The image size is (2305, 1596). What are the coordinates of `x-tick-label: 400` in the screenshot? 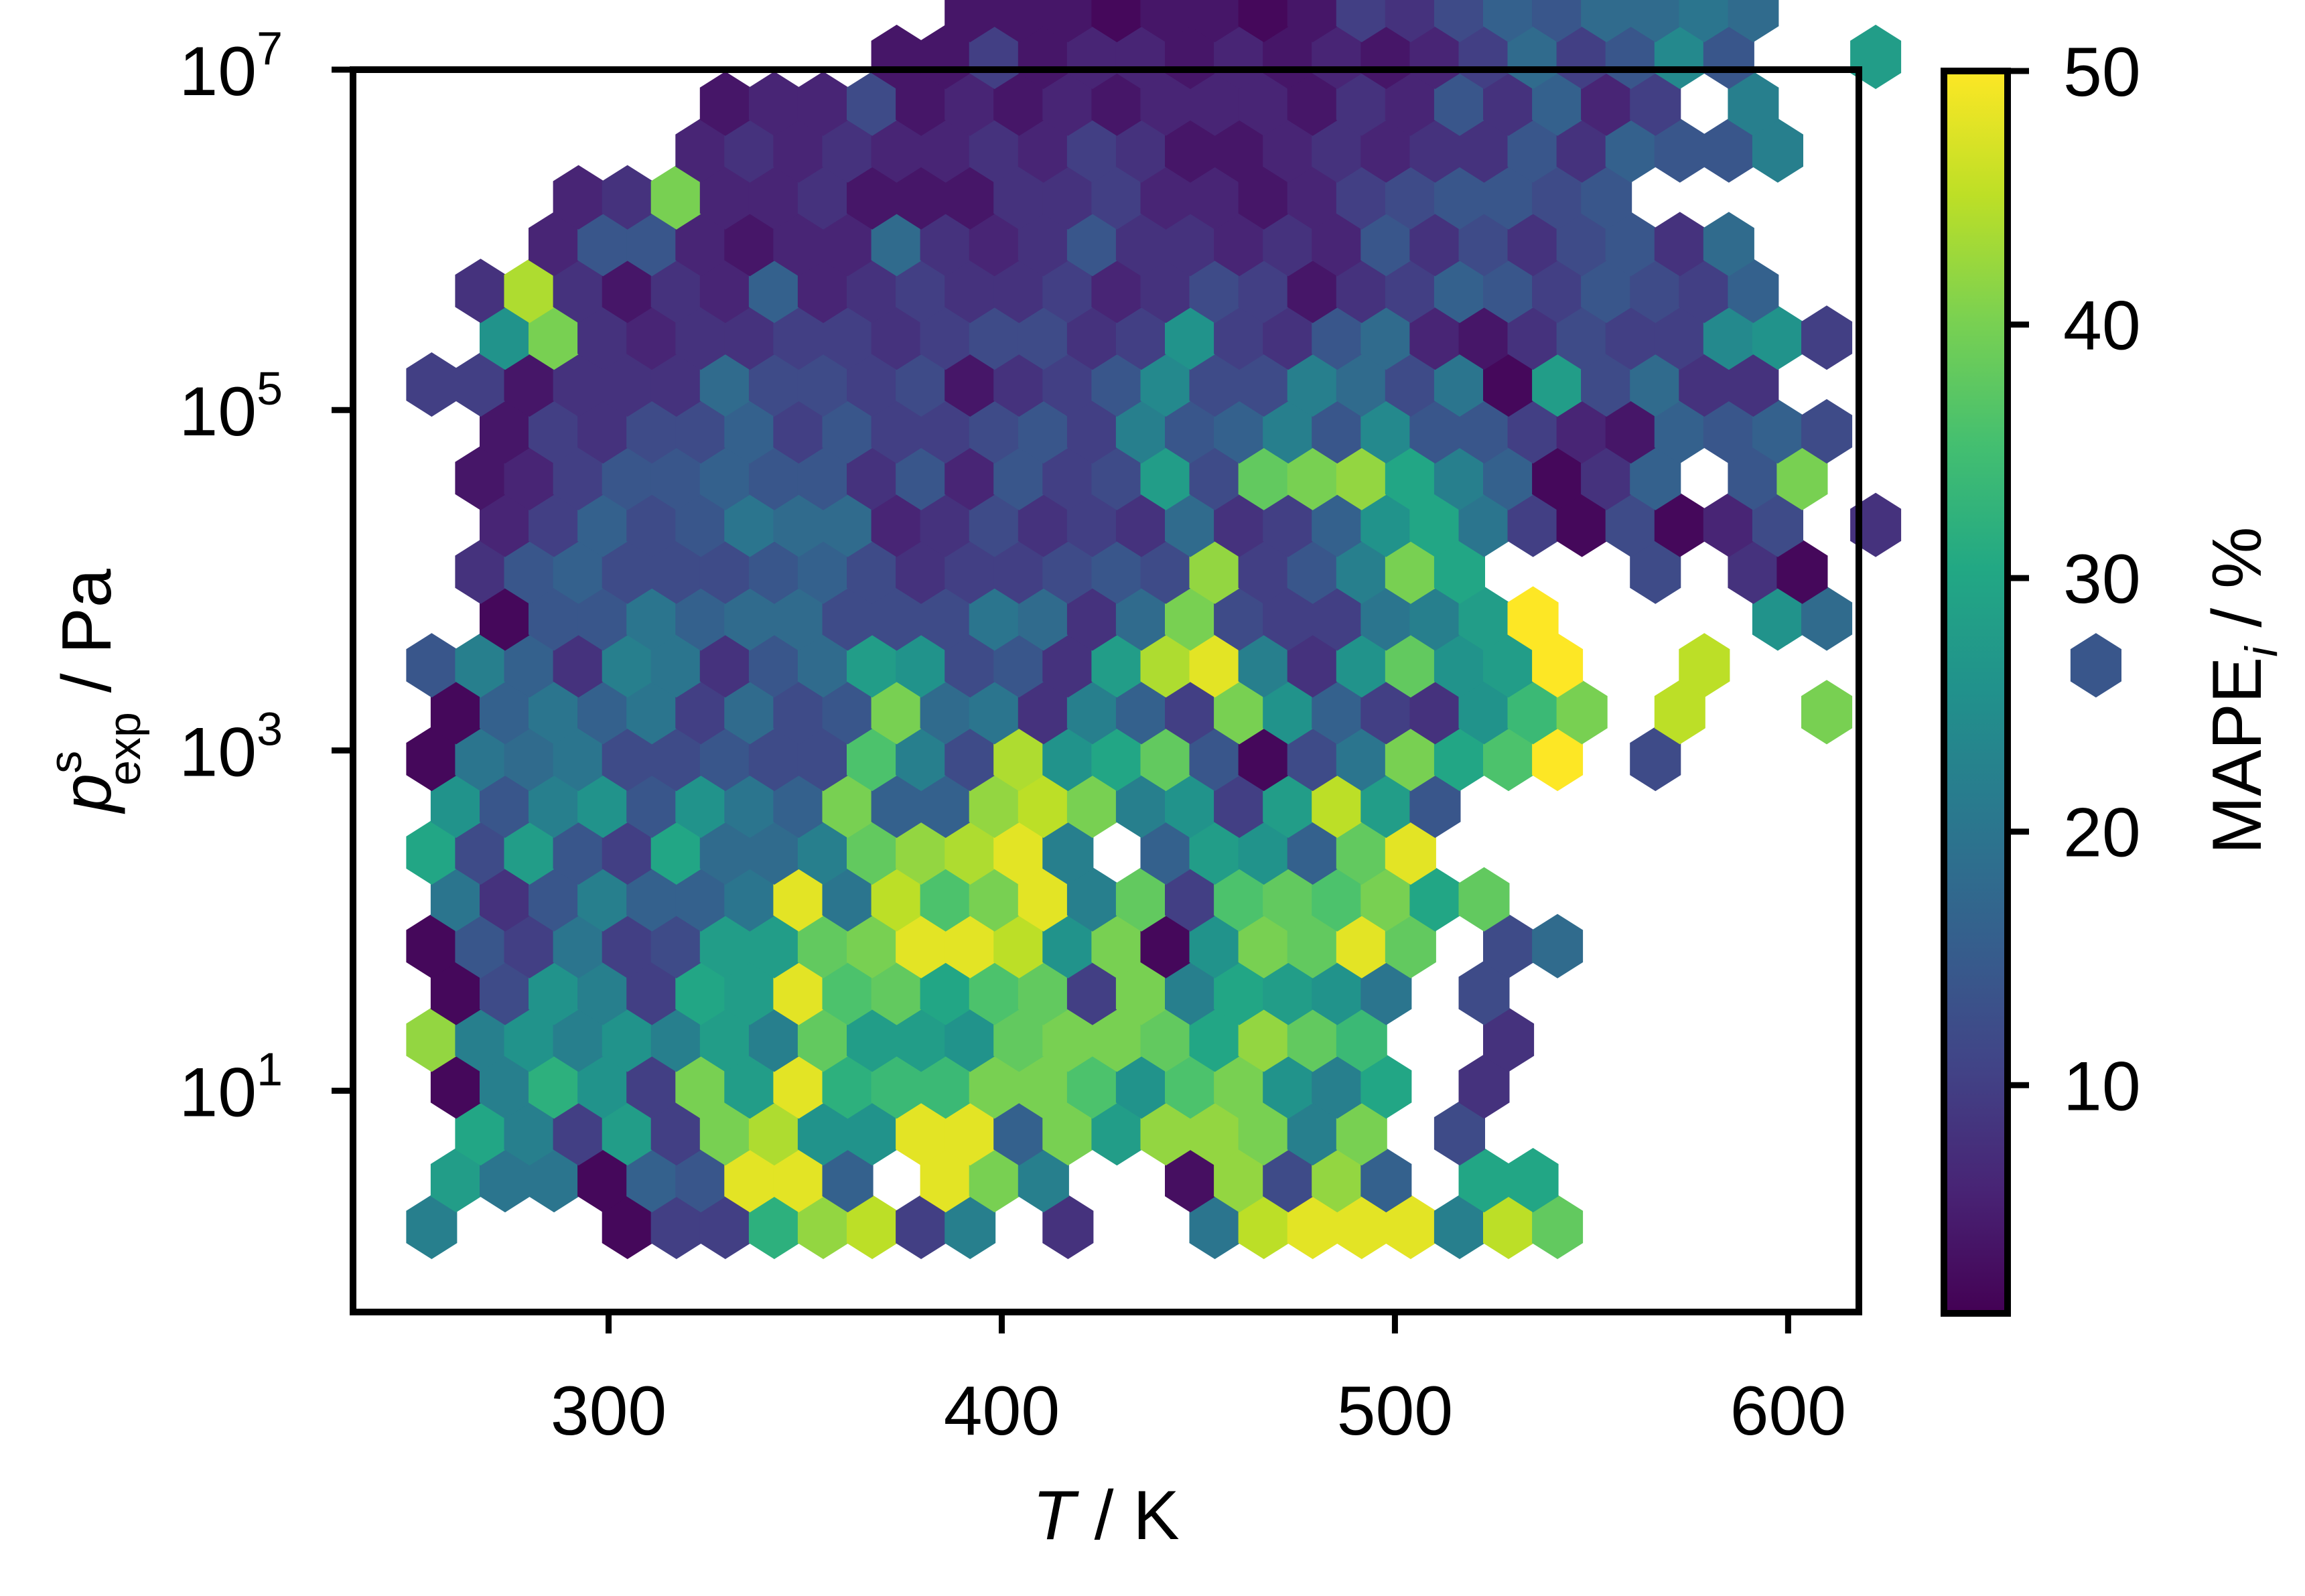 It's located at (1002, 1411).